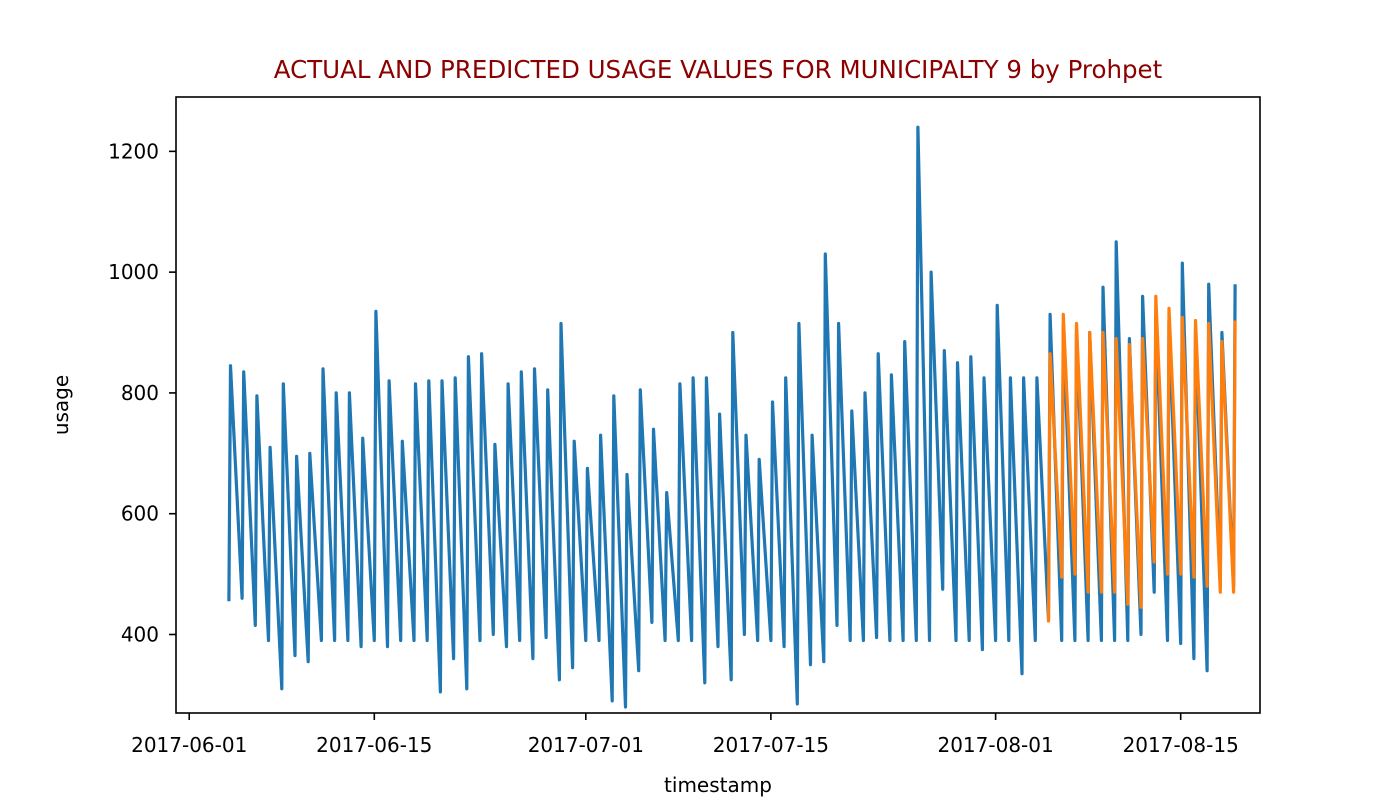 The width and height of the screenshot is (1400, 800). I want to click on x-tick-label: 2017-06-15, so click(374, 745).